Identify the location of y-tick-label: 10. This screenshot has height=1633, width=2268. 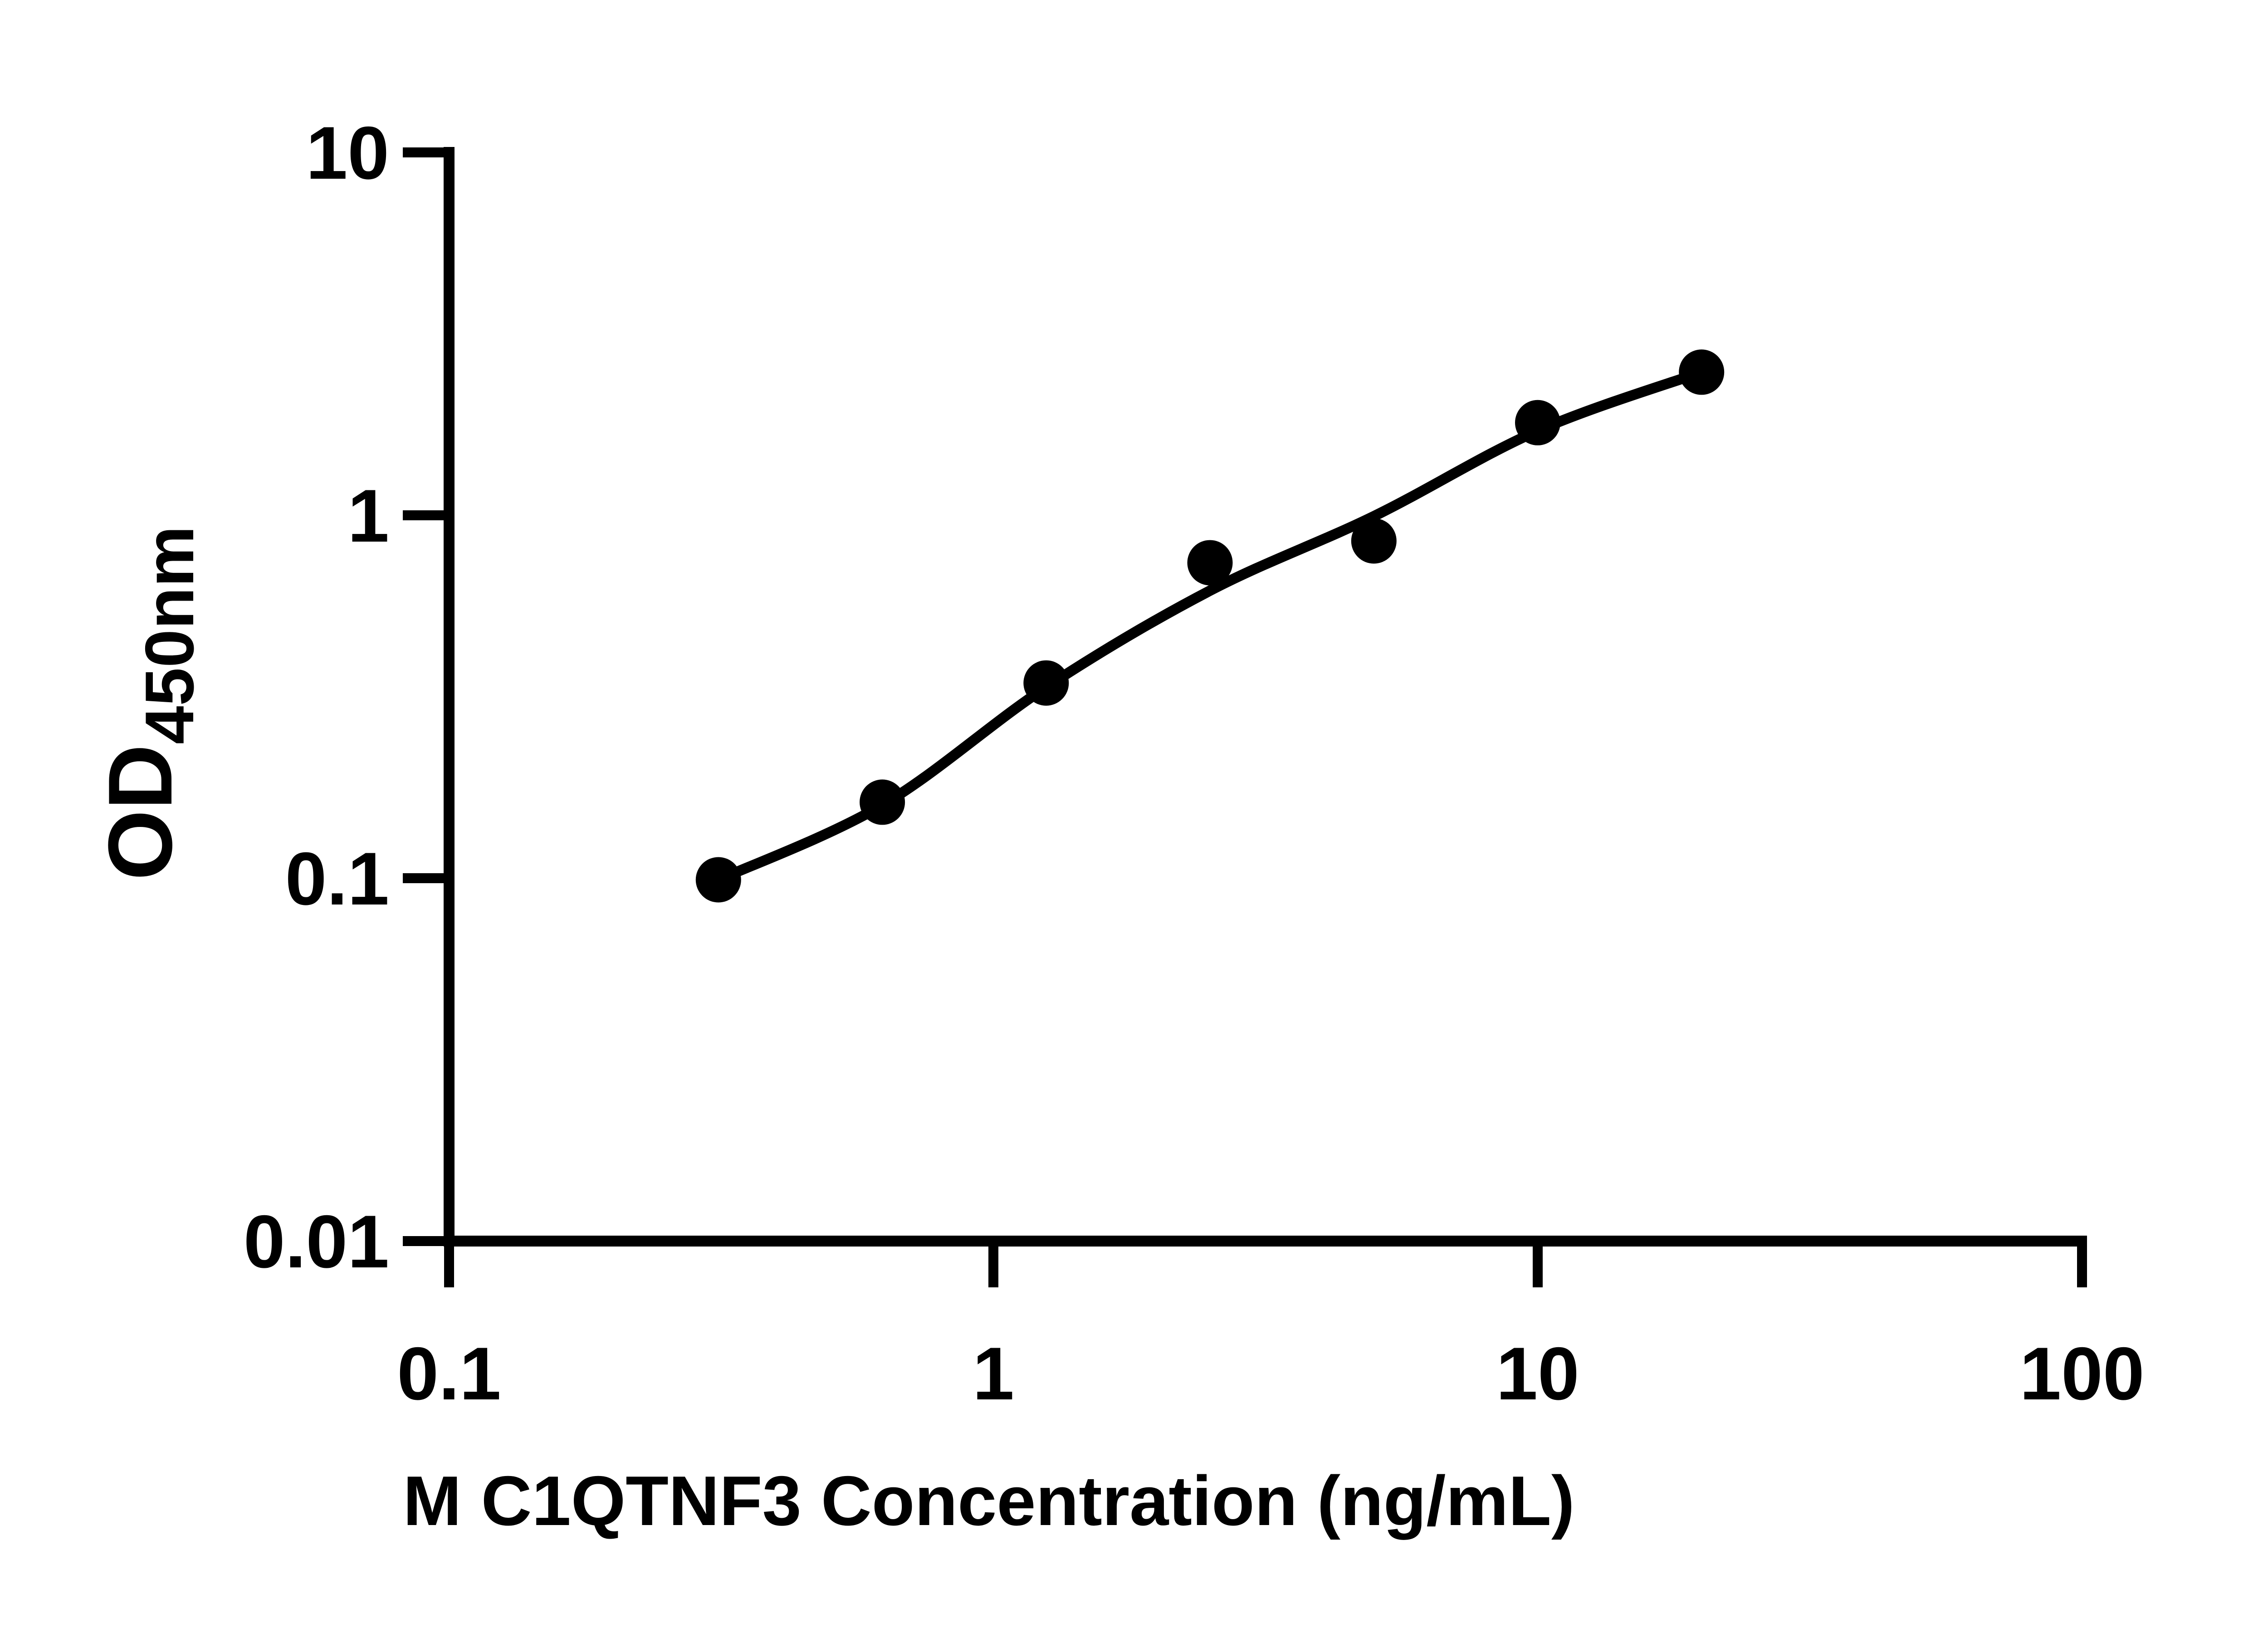
(347, 153).